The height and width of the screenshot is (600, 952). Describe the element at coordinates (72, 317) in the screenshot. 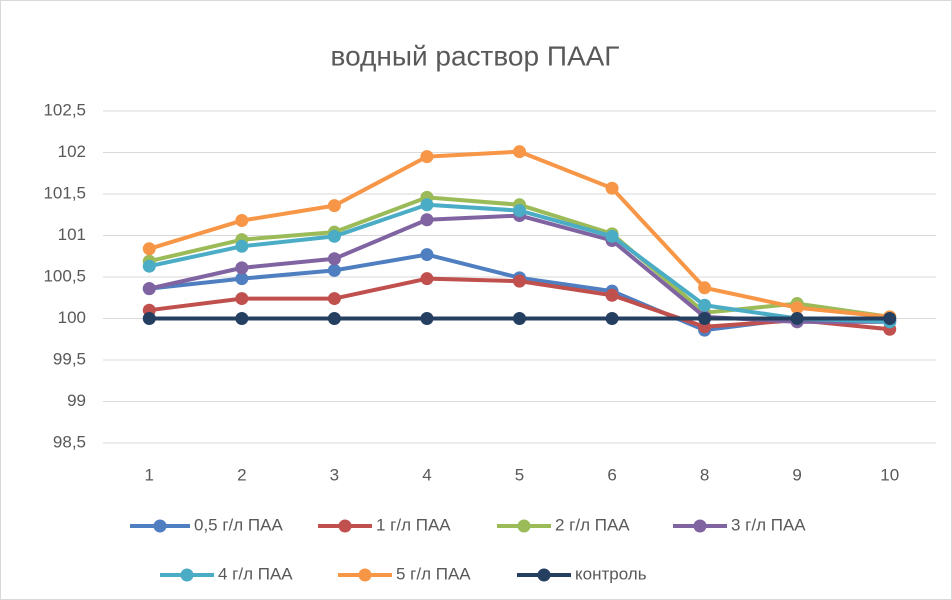

I see `y-tick-label: 100` at that location.